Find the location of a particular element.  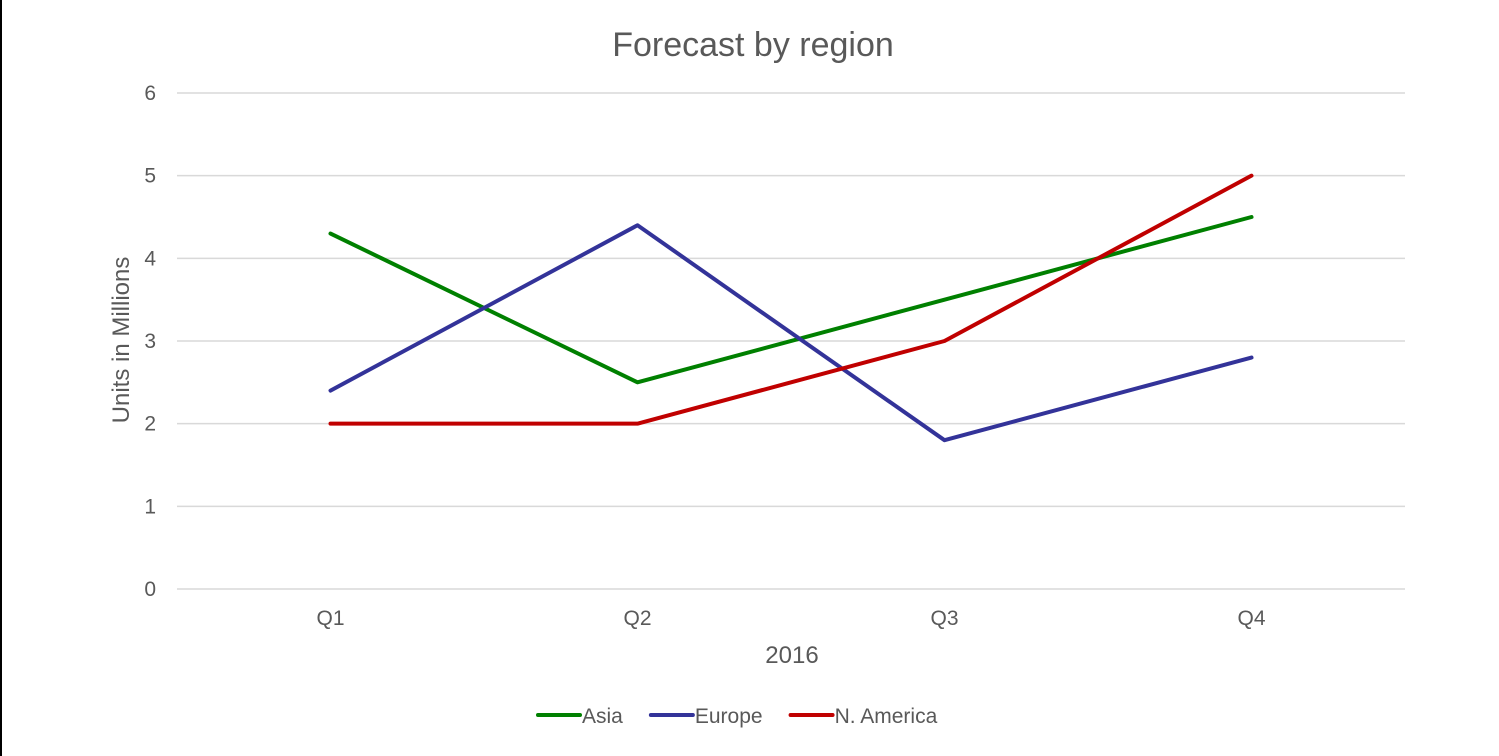

chart-title: Forecast by region is located at coordinates (753, 45).